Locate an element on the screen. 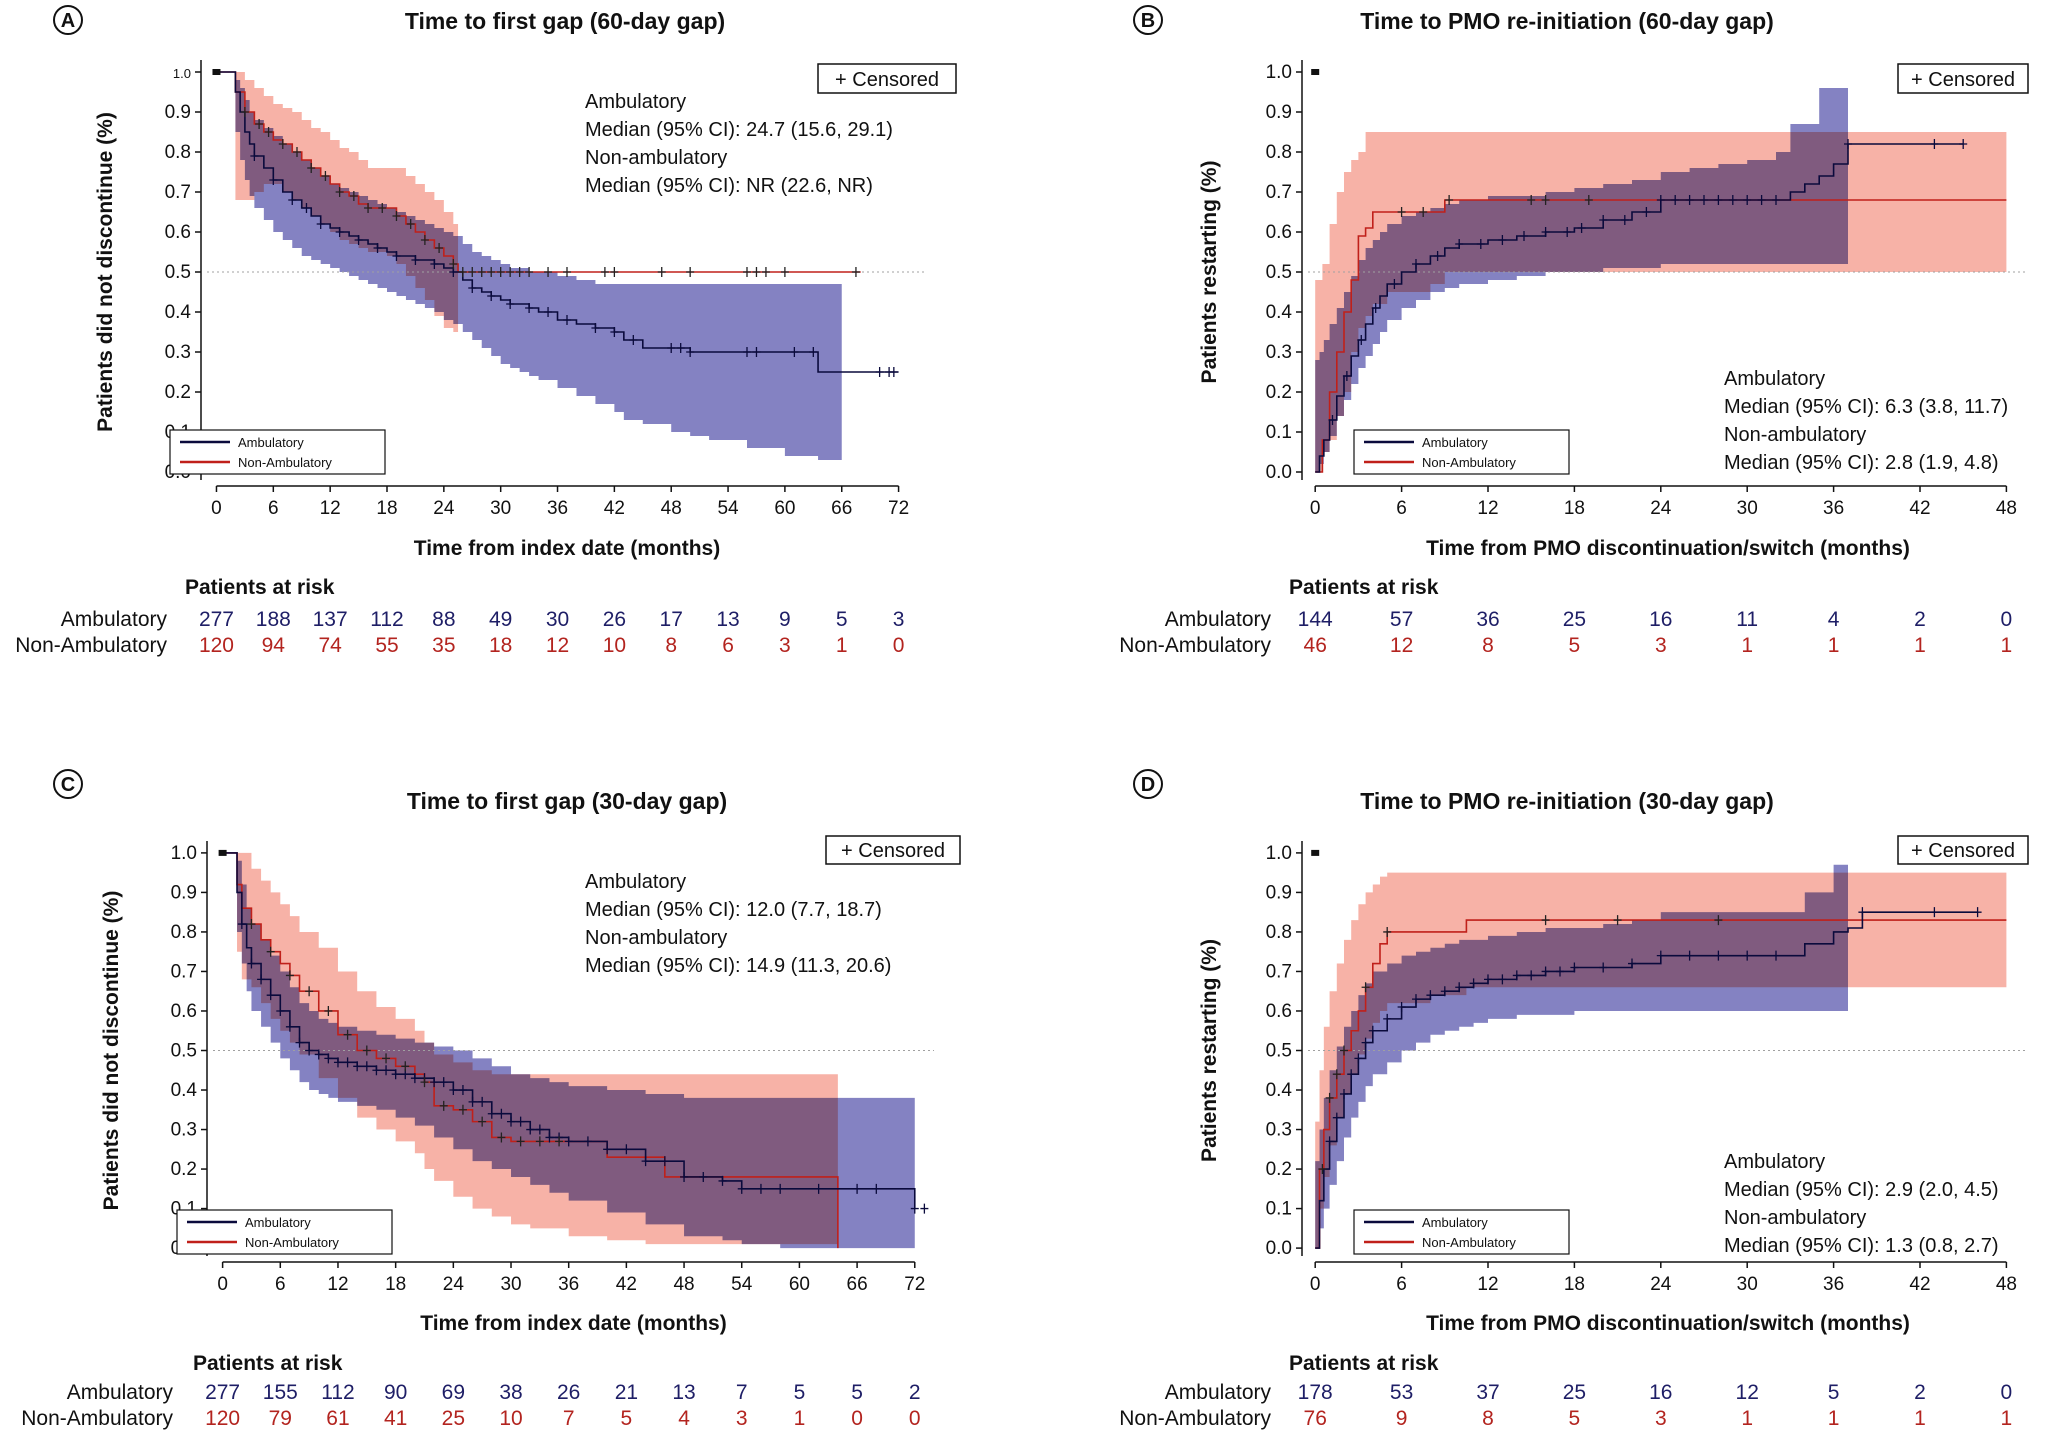  risk-count: 94 is located at coordinates (274, 645).